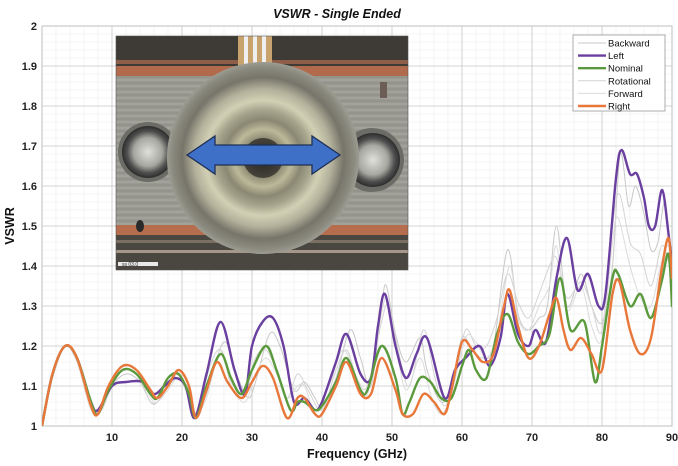 The height and width of the screenshot is (466, 678). Describe the element at coordinates (625, 94) in the screenshot. I see `legend-label-forward: Forward` at that location.